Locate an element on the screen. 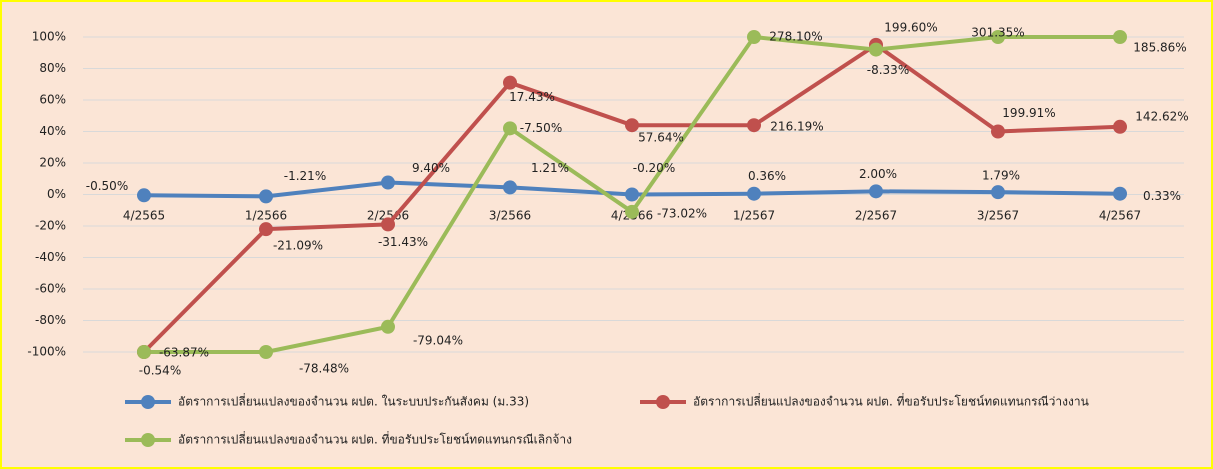 Image resolution: width=1213 pixels, height=469 pixels. data-label: 199.60% is located at coordinates (910, 27).